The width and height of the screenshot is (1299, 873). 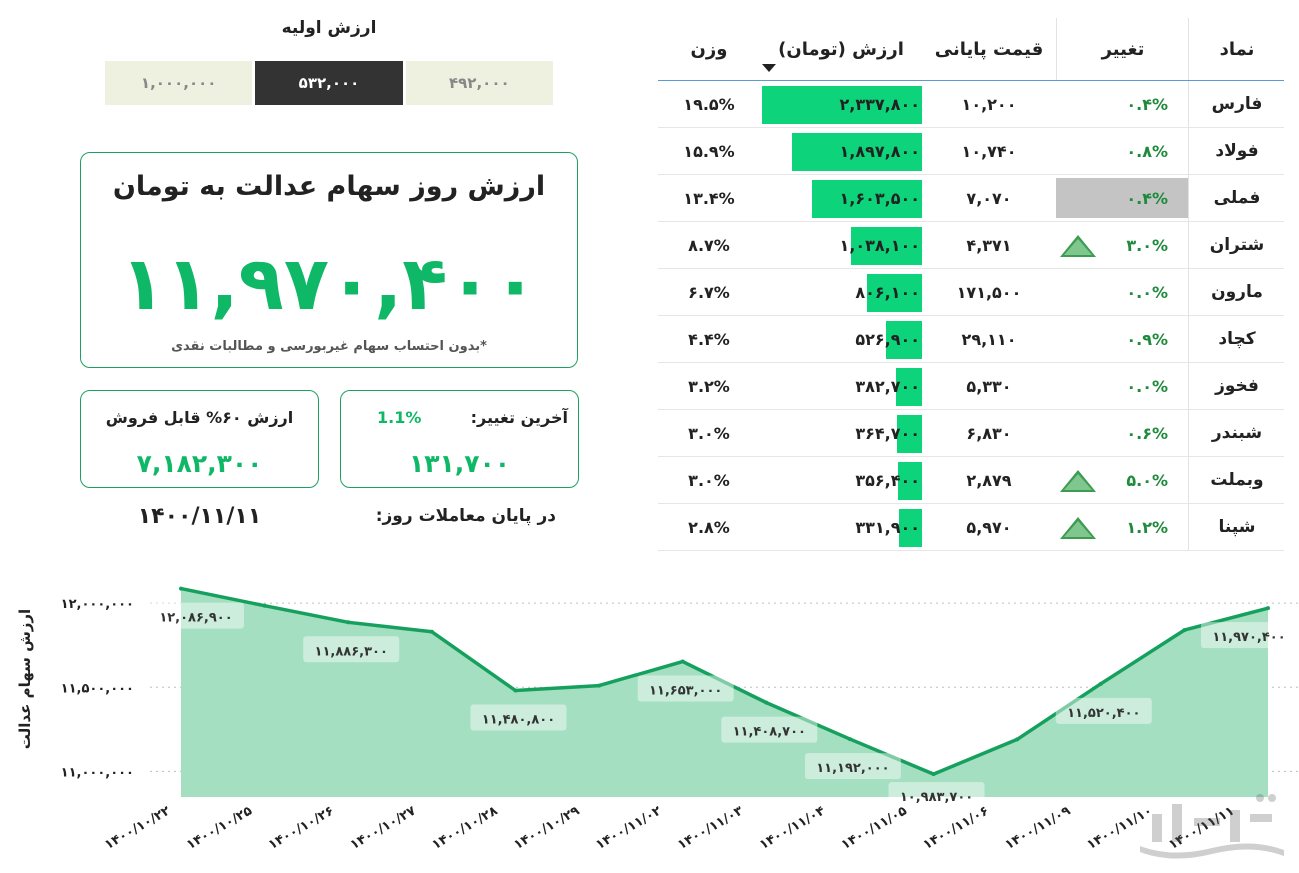 I want to click on sellable-card: ارزش ۶۰% قابل فروش ۷,۱۸۲,۳۰۰, so click(x=199, y=439).